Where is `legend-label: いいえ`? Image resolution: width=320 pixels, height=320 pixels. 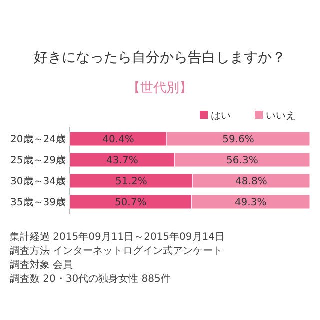
legend-label: いいえ is located at coordinates (281, 116).